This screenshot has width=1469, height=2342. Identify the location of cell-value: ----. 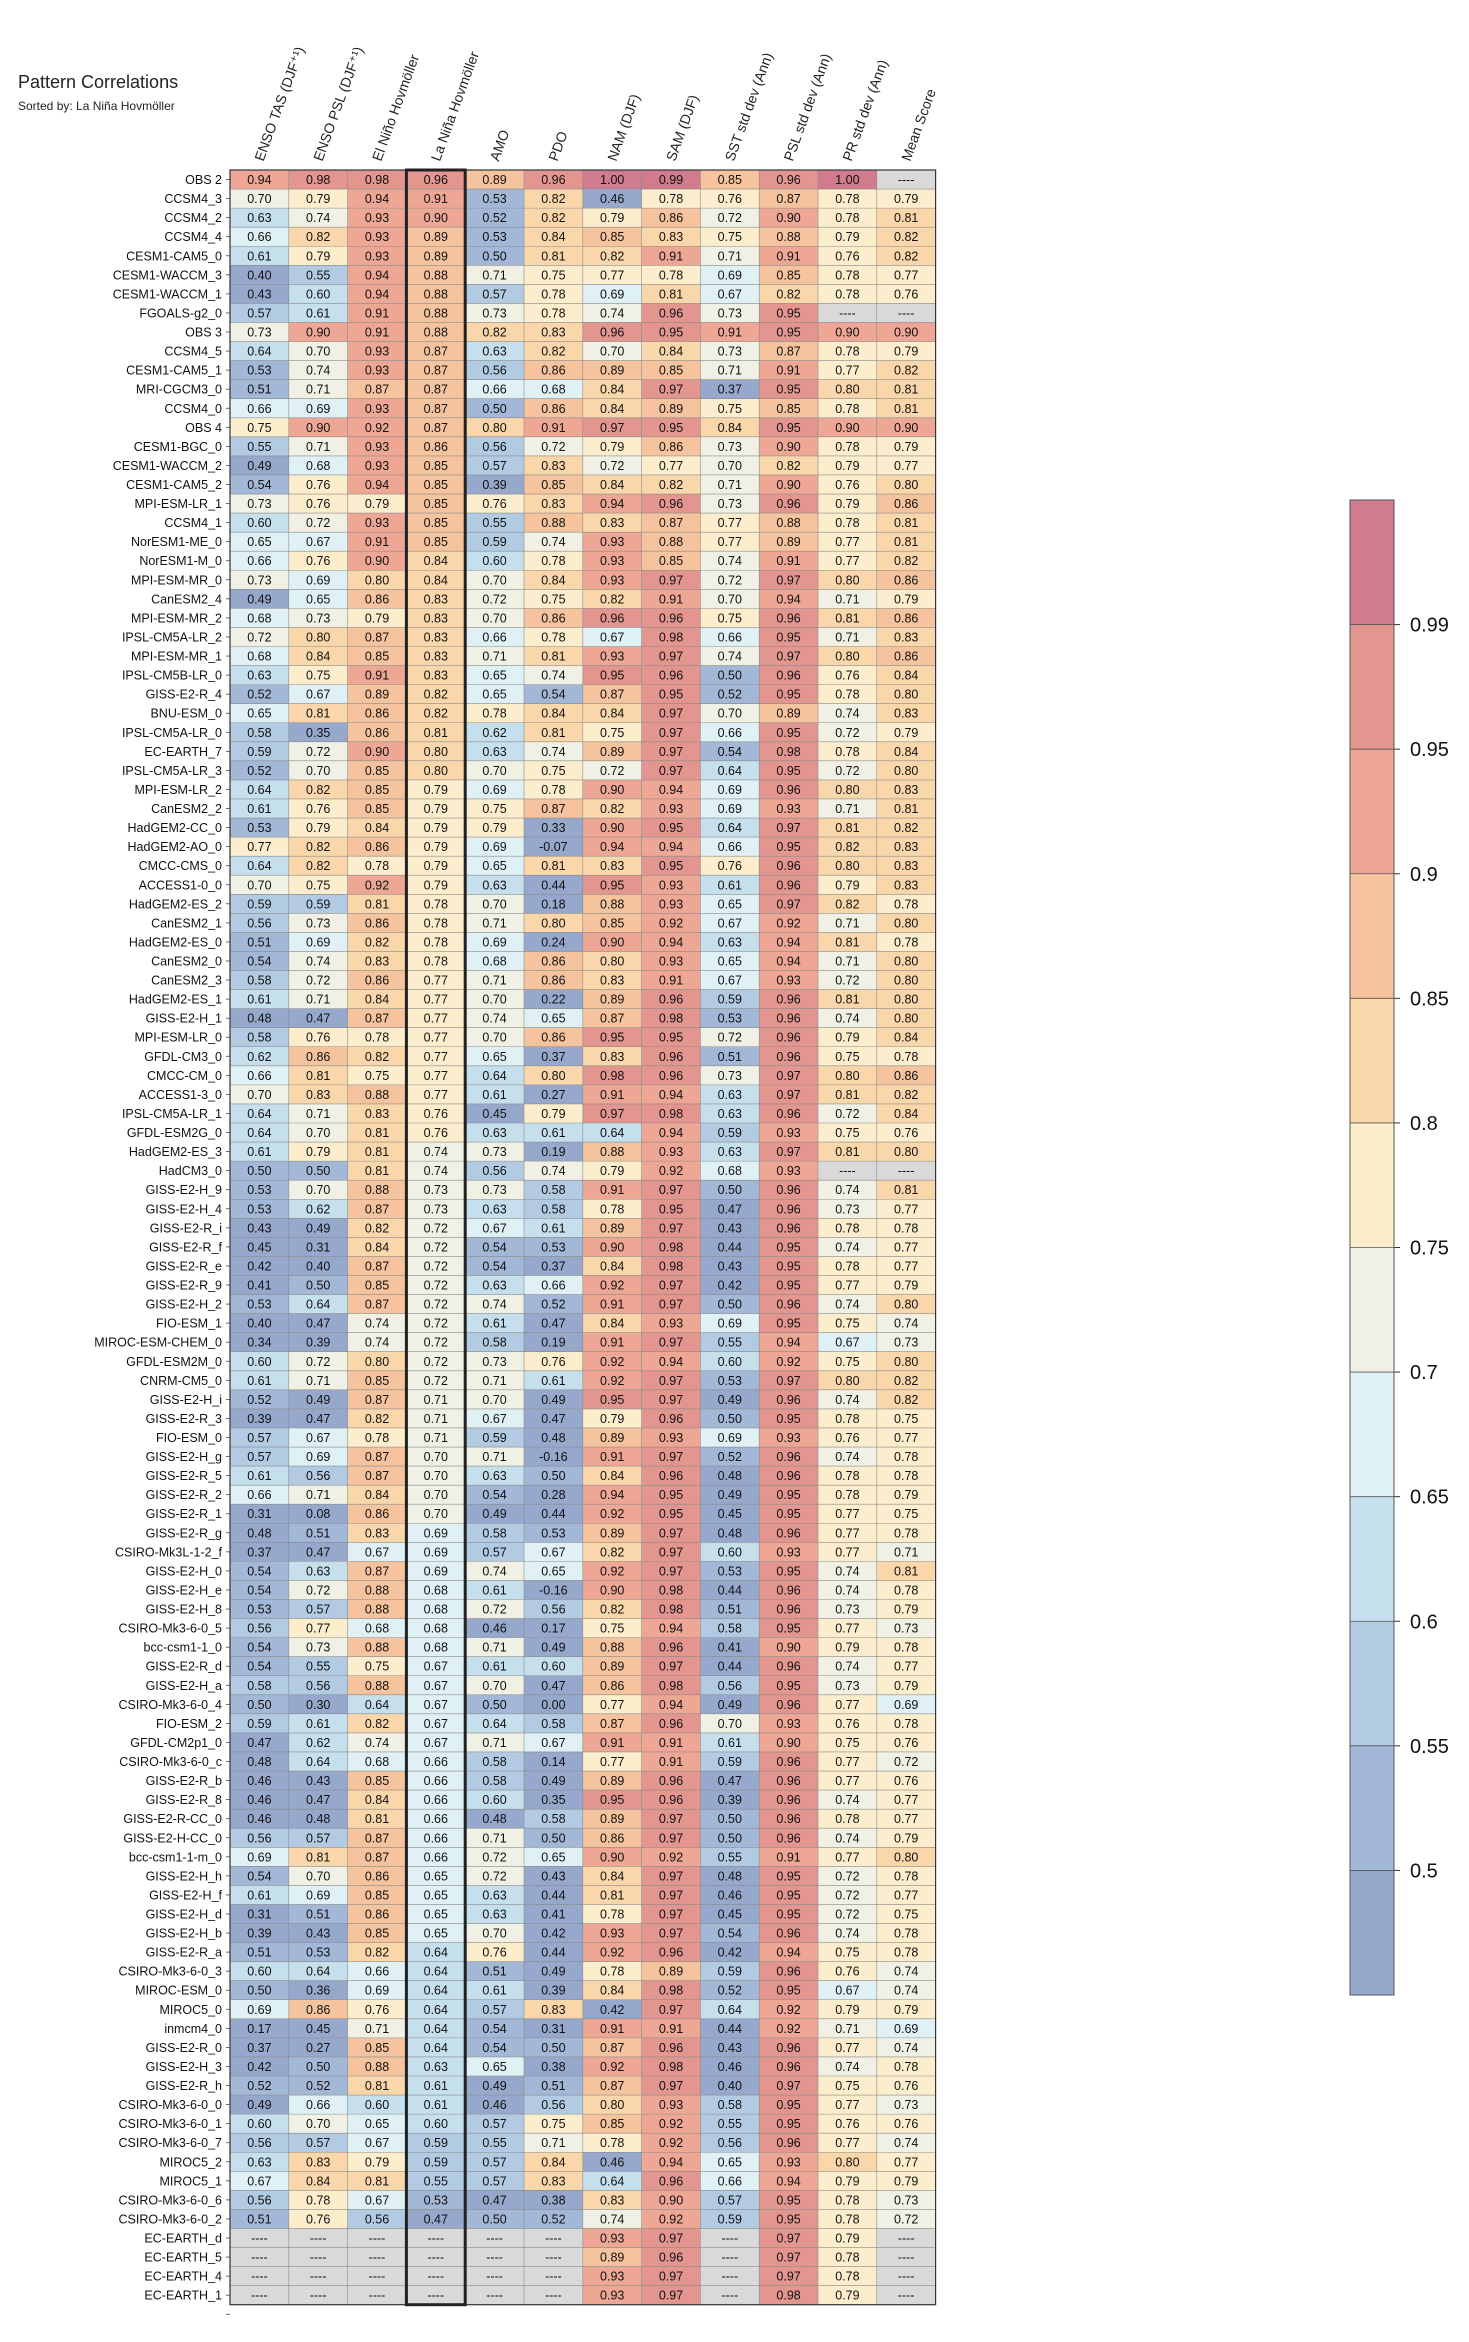
(435, 2258).